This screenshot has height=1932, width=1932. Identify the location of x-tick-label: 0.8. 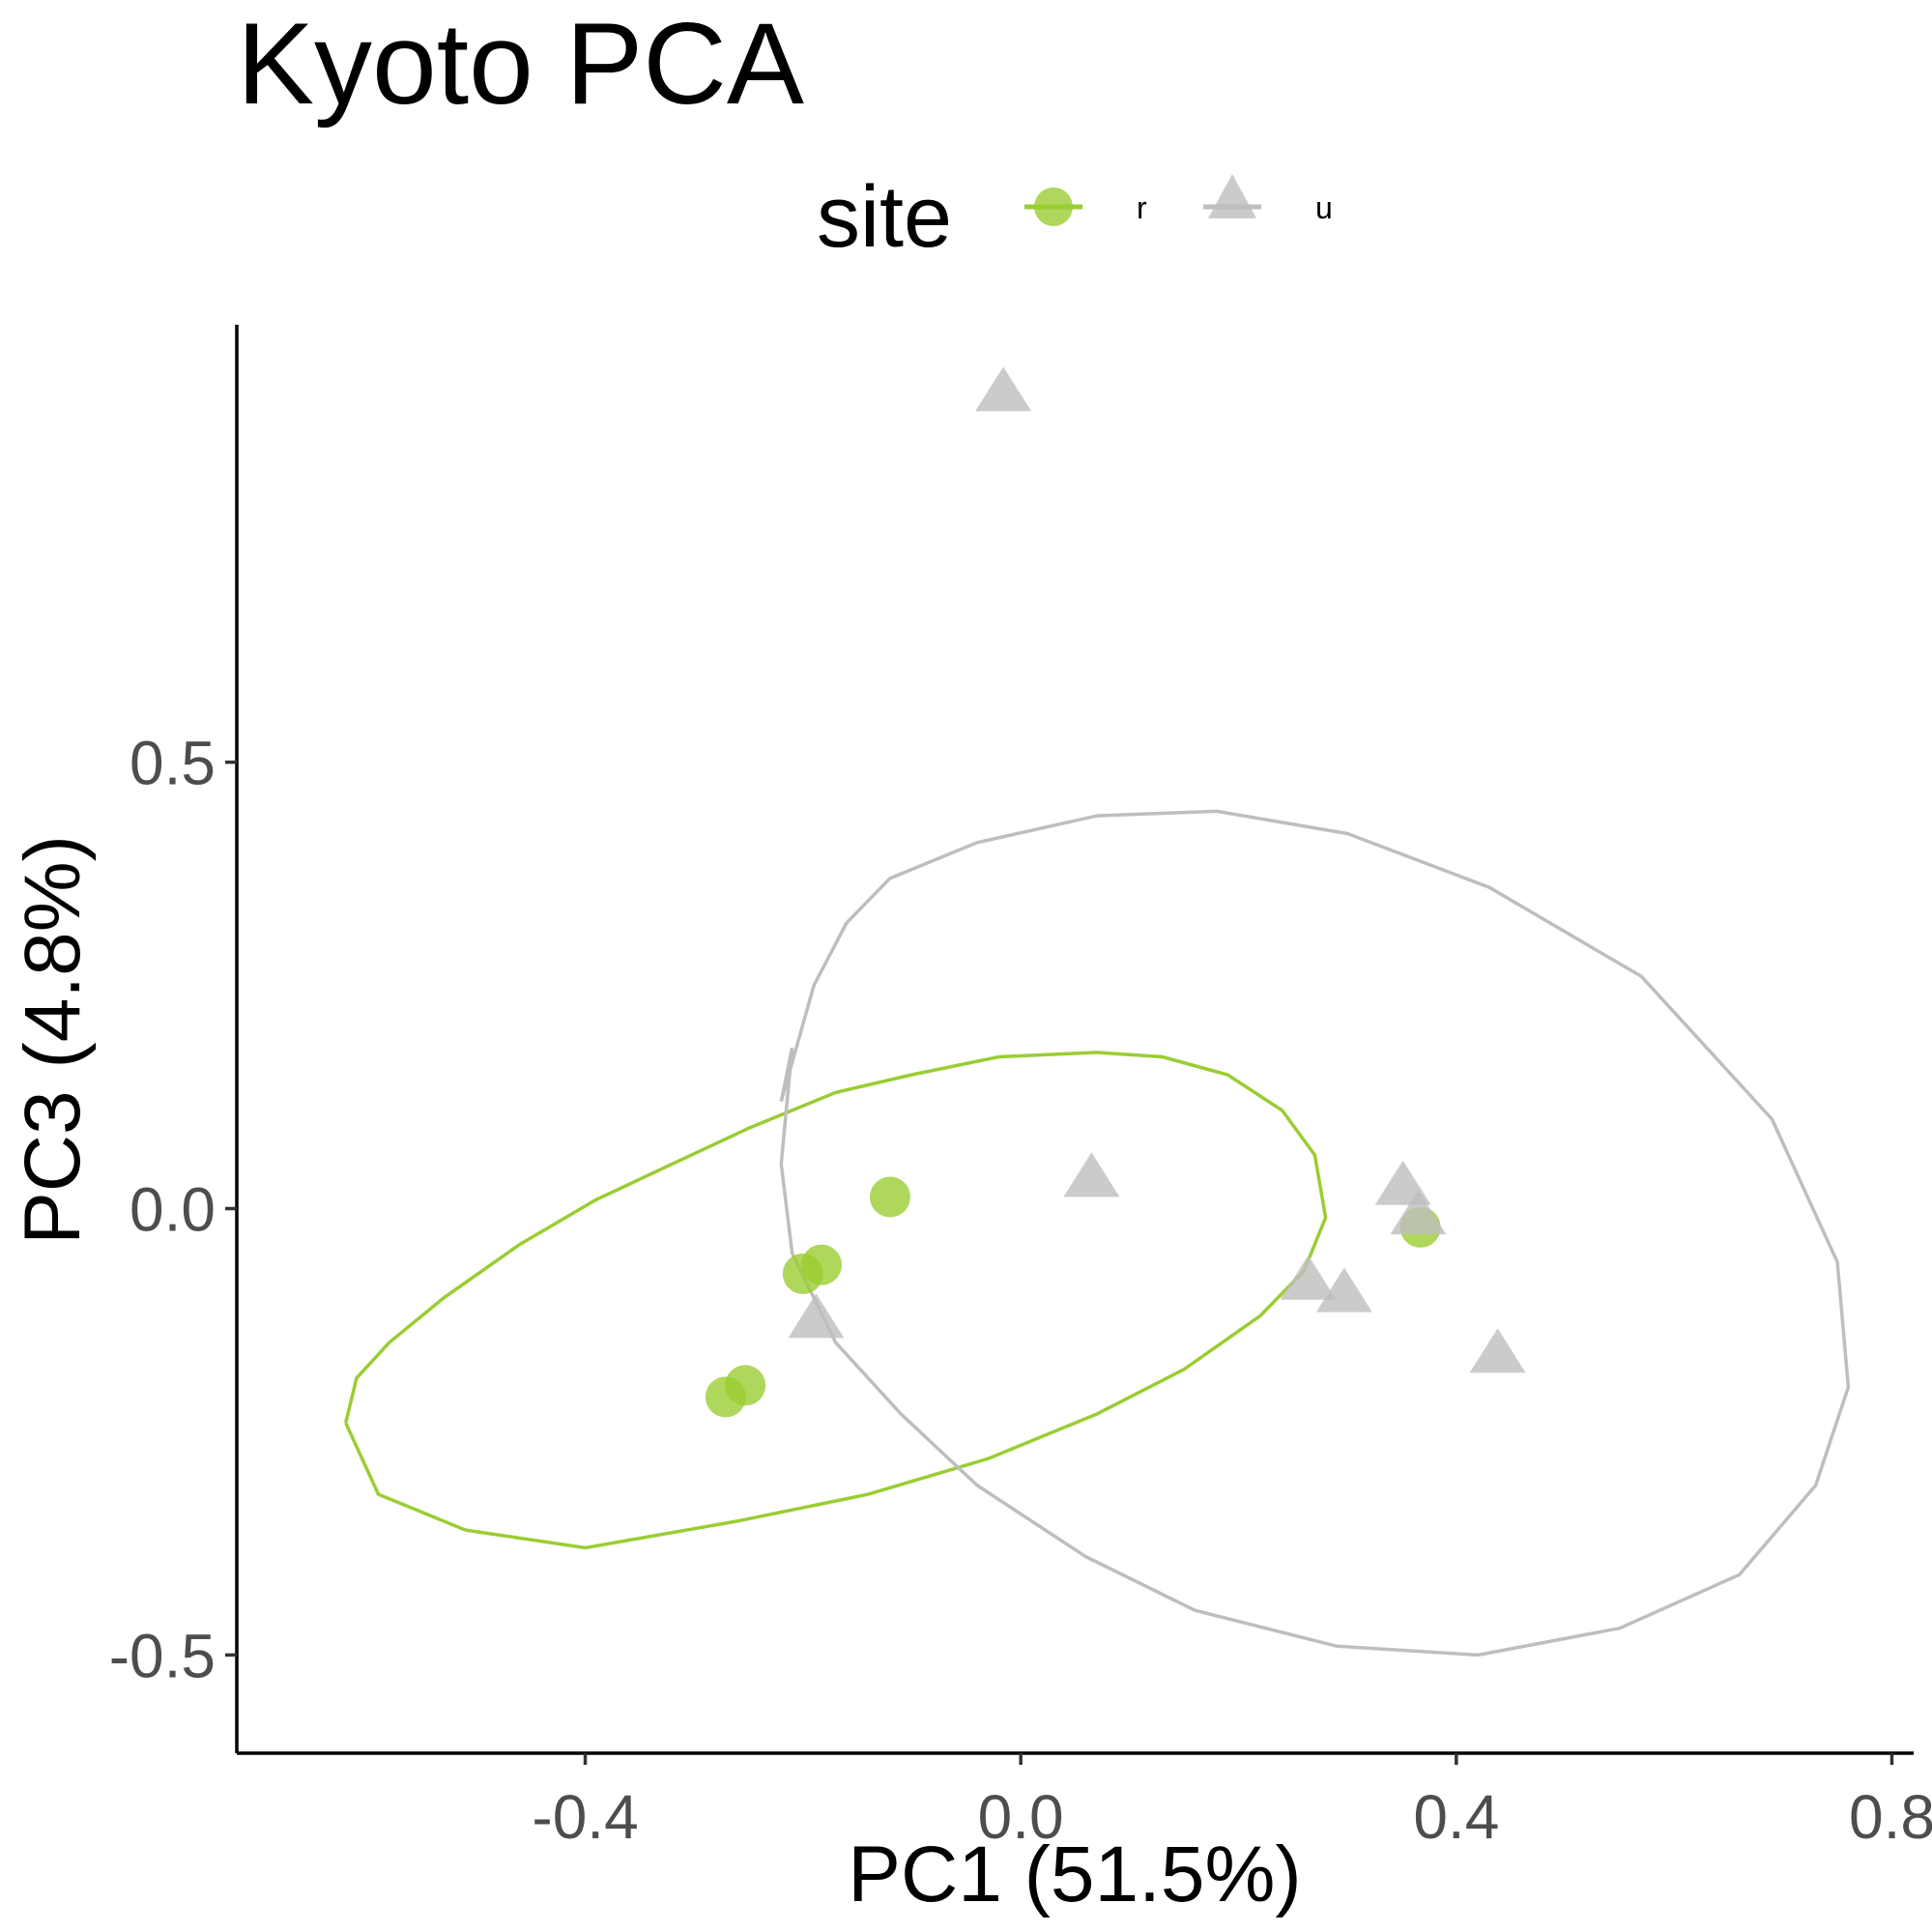
(1891, 1817).